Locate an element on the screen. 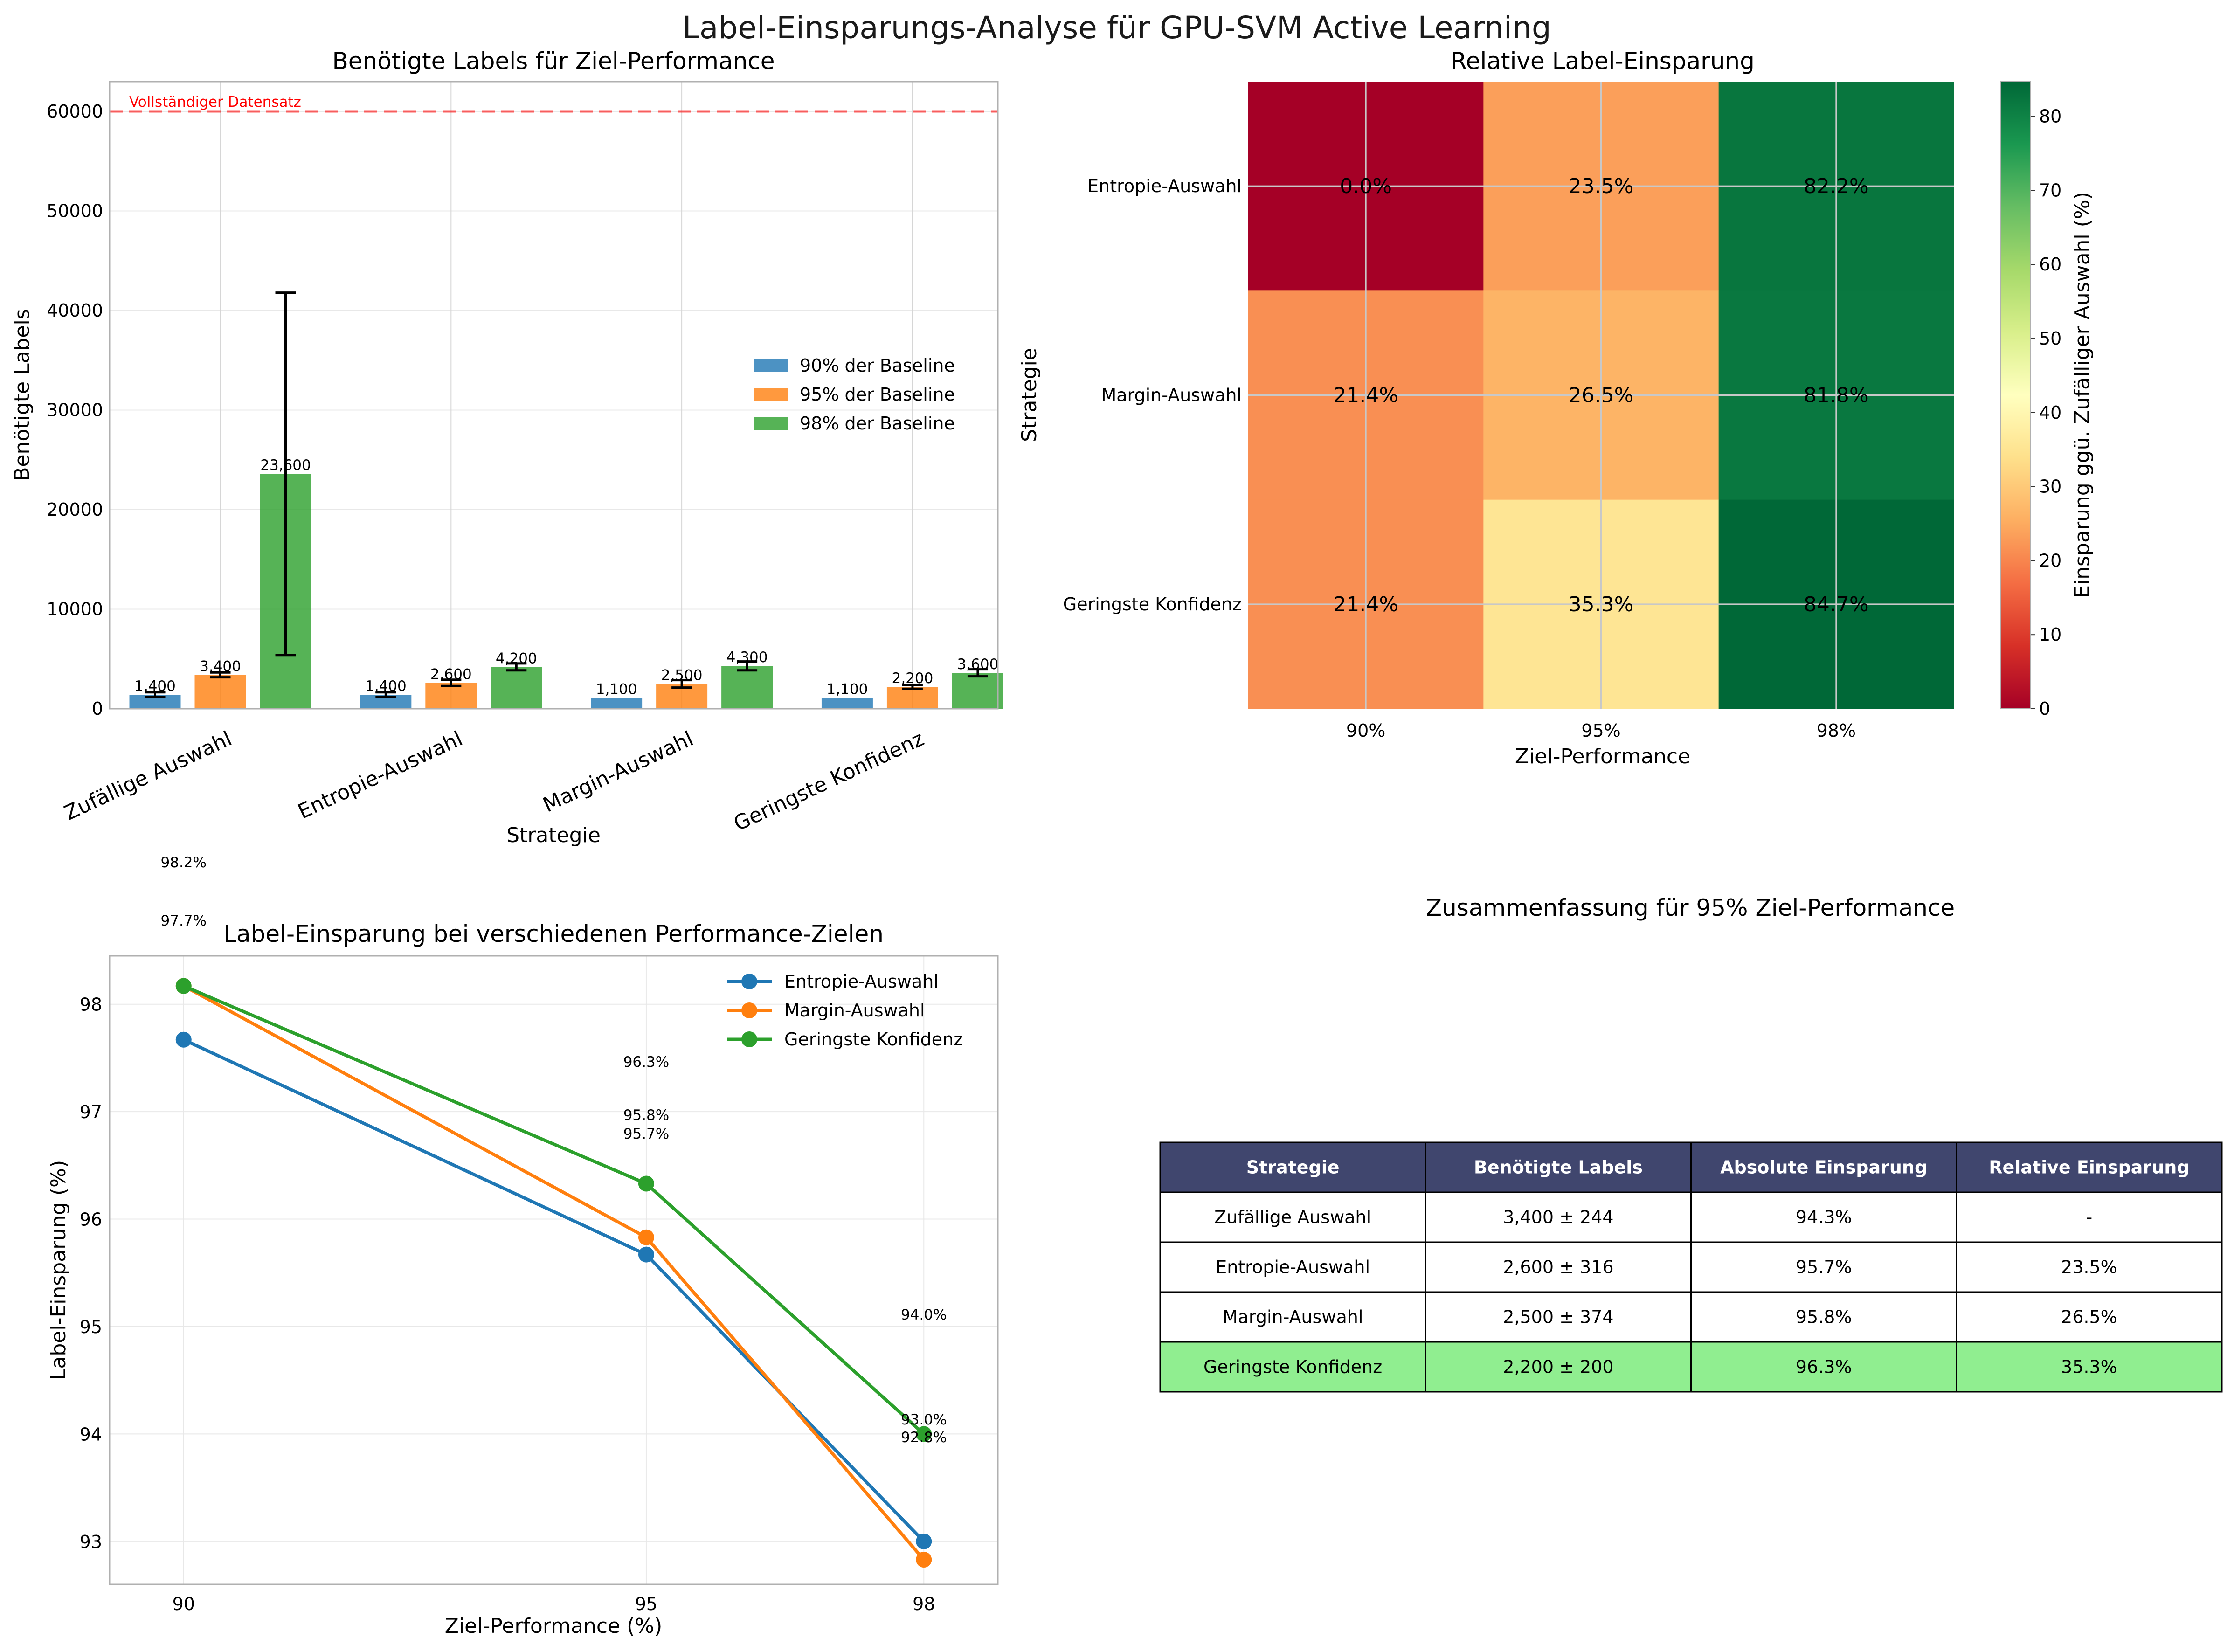  table-cell-text: 23.5% is located at coordinates (2089, 1267).